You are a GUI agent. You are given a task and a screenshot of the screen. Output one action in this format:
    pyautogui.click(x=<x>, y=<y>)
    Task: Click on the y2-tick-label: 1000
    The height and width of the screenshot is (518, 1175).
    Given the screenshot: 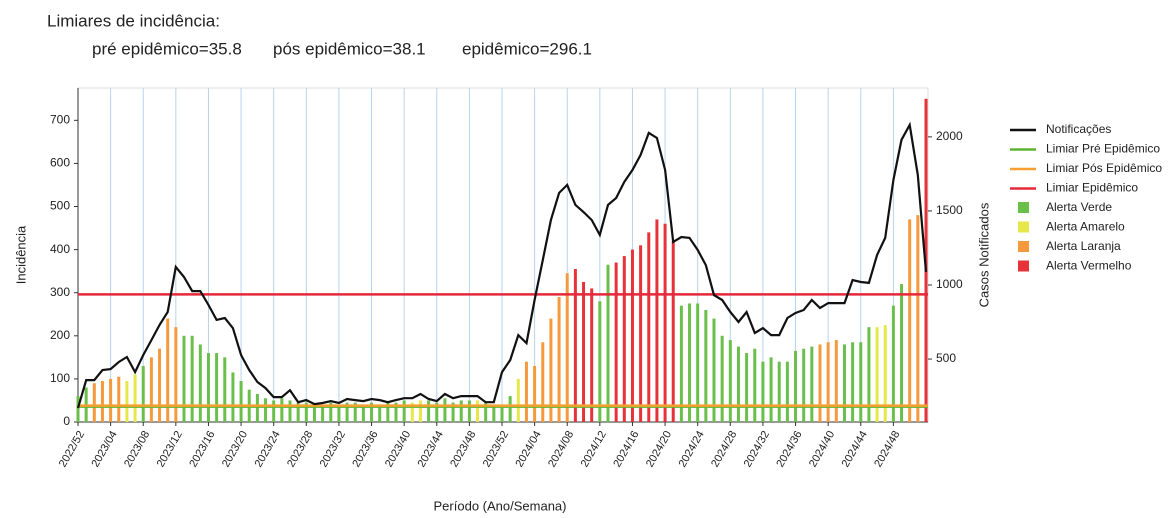 What is the action you would take?
    pyautogui.click(x=949, y=284)
    